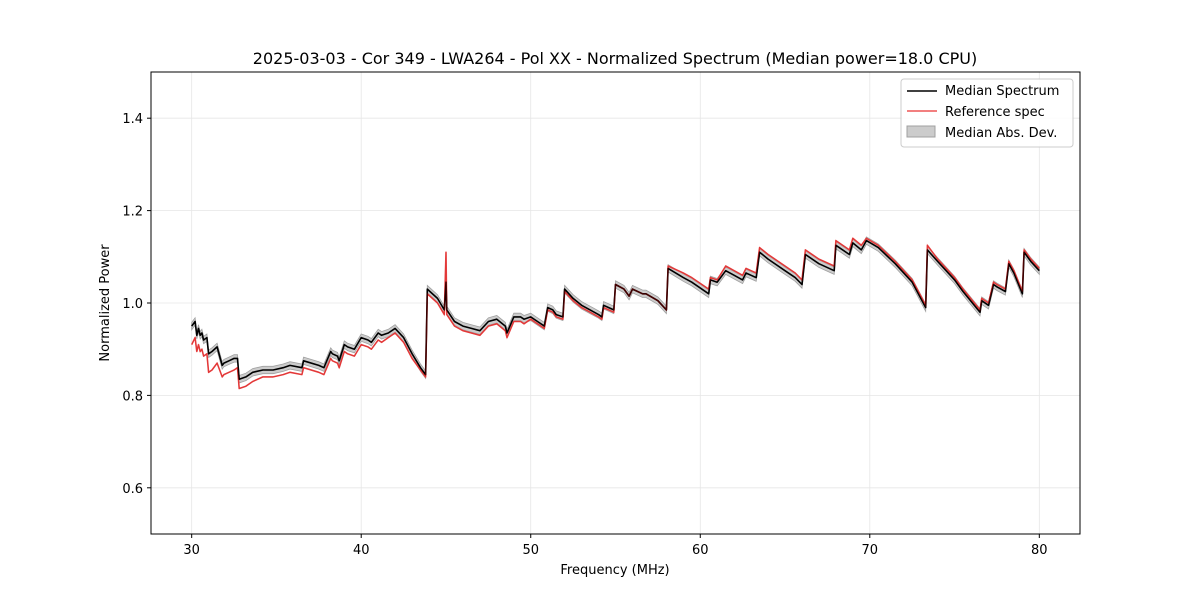  What do you see at coordinates (105, 303) in the screenshot?
I see `y-axis-label: Normalized Power` at bounding box center [105, 303].